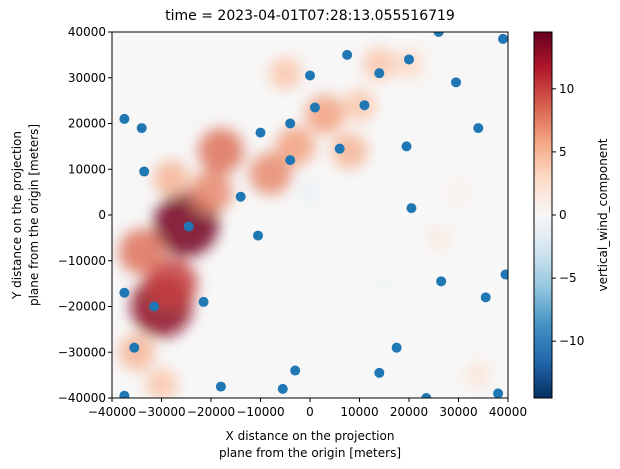 The width and height of the screenshot is (620, 469). What do you see at coordinates (87, 78) in the screenshot?
I see `y-tick-label: 30000` at bounding box center [87, 78].